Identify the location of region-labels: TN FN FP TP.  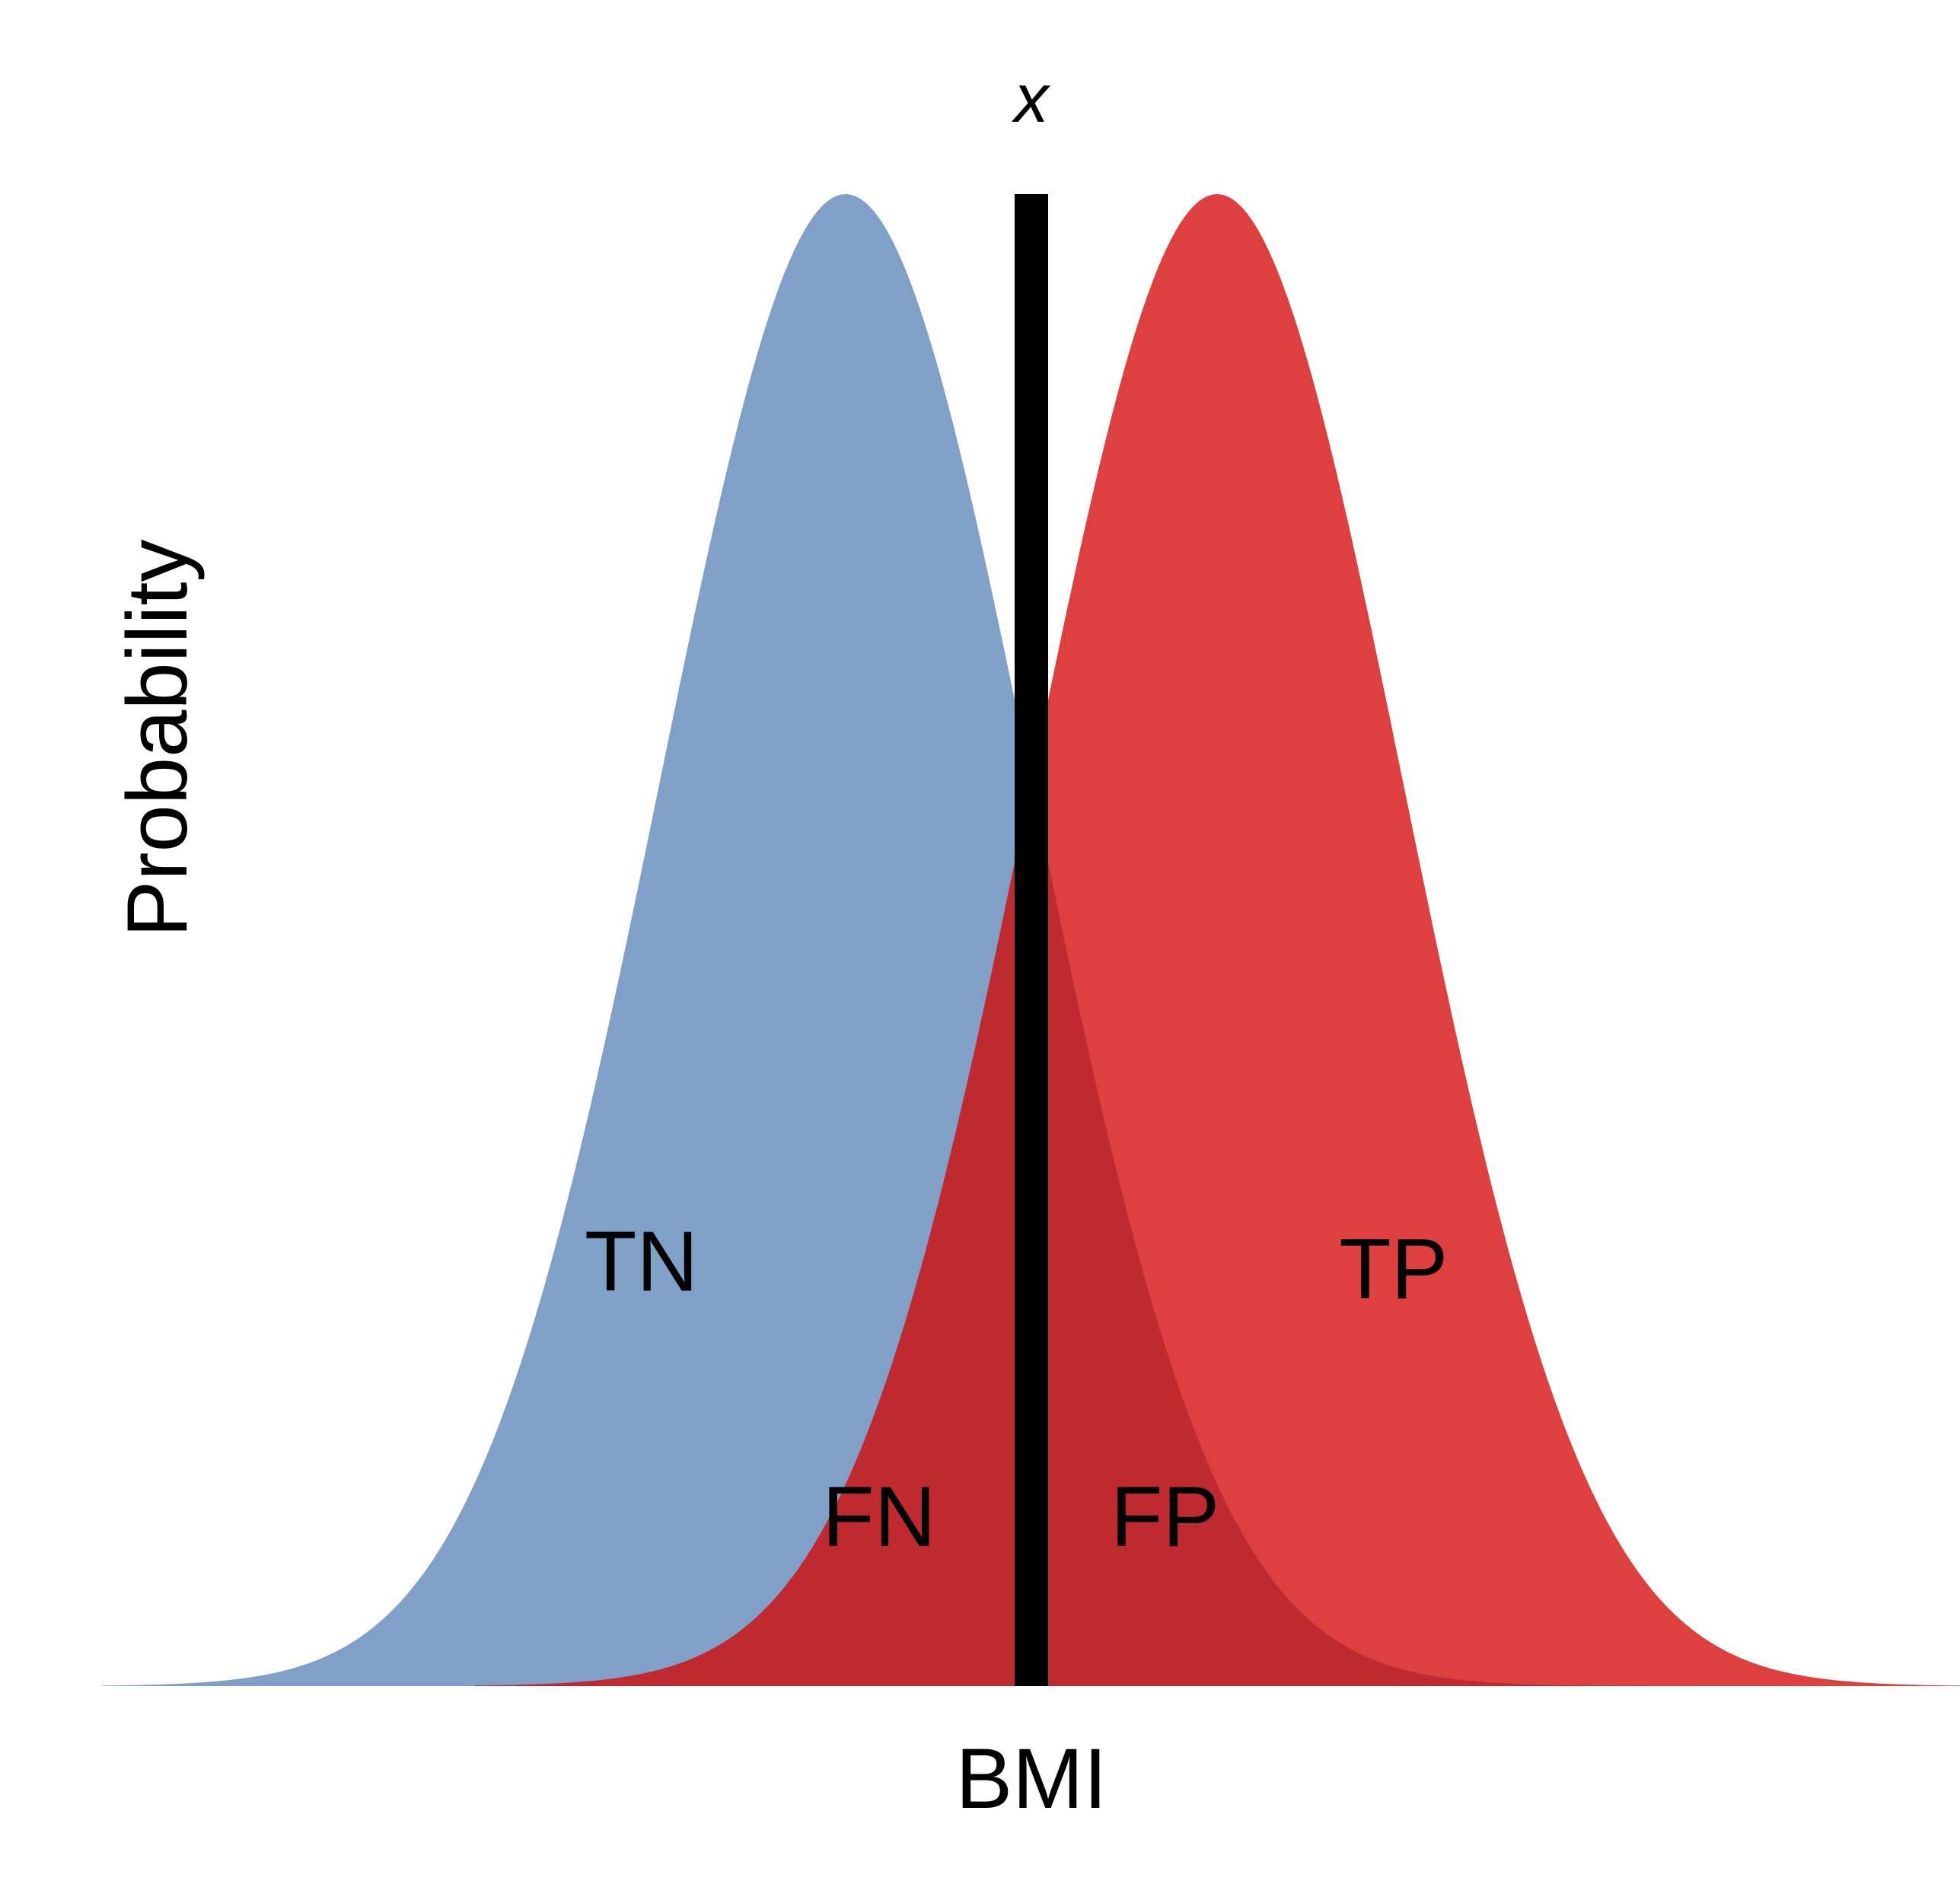
(1016, 1389).